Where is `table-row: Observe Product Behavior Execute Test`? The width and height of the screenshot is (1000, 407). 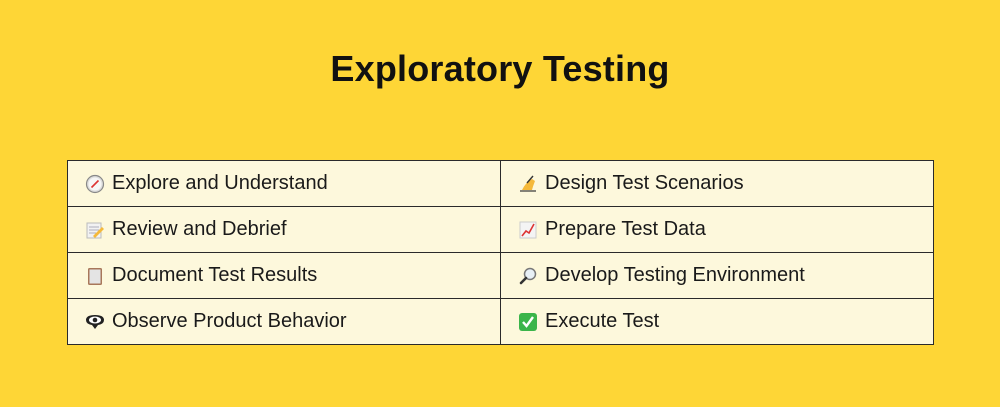
table-row: Observe Product Behavior Execute Test is located at coordinates (500, 321).